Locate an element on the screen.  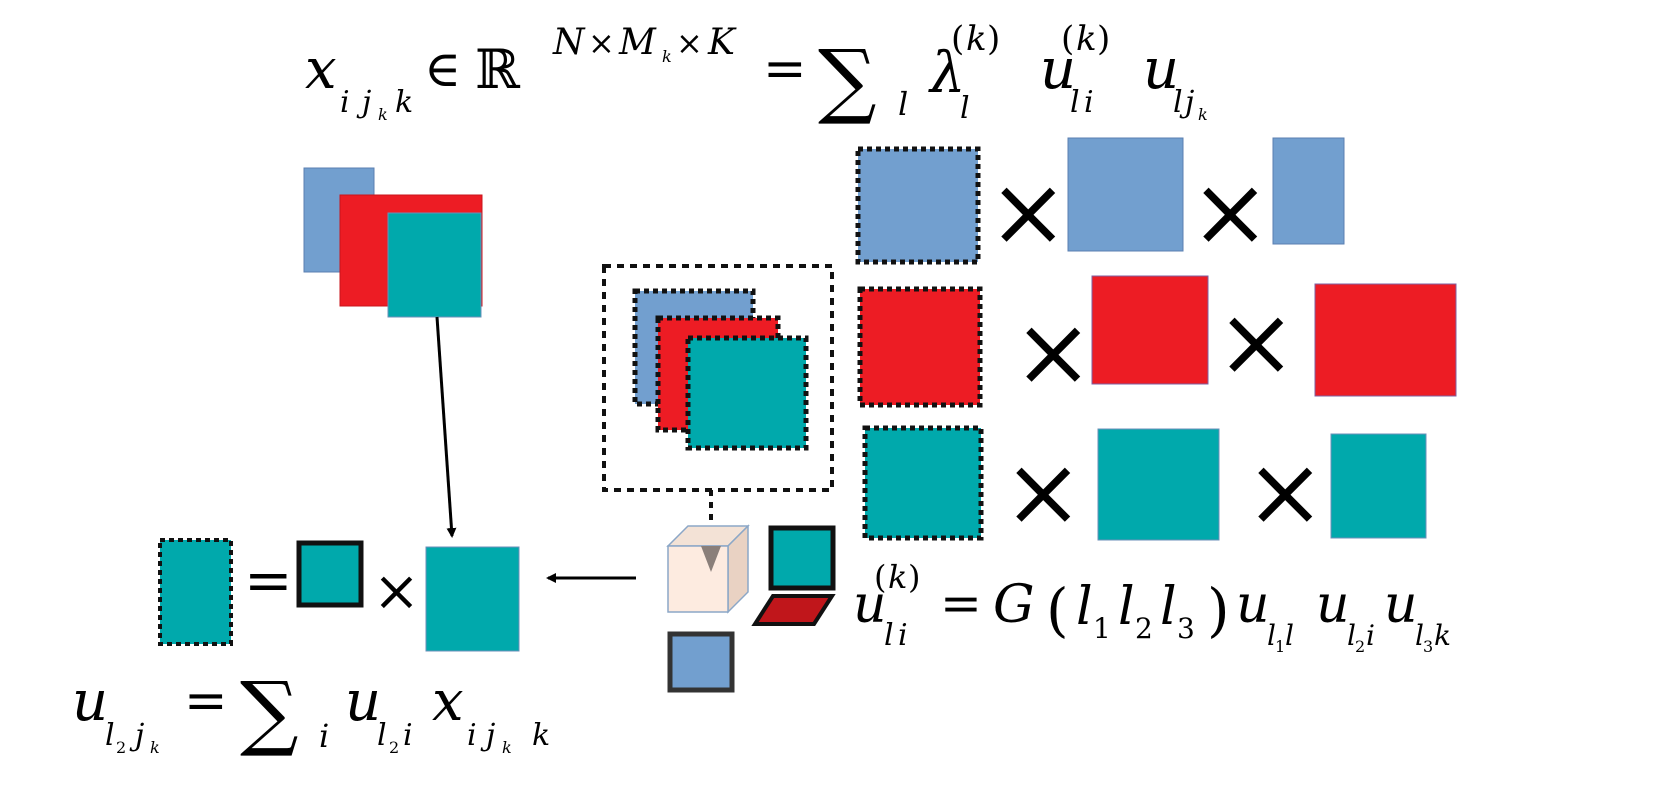
factor-row-teal: × × is located at coordinates (1144, 486).